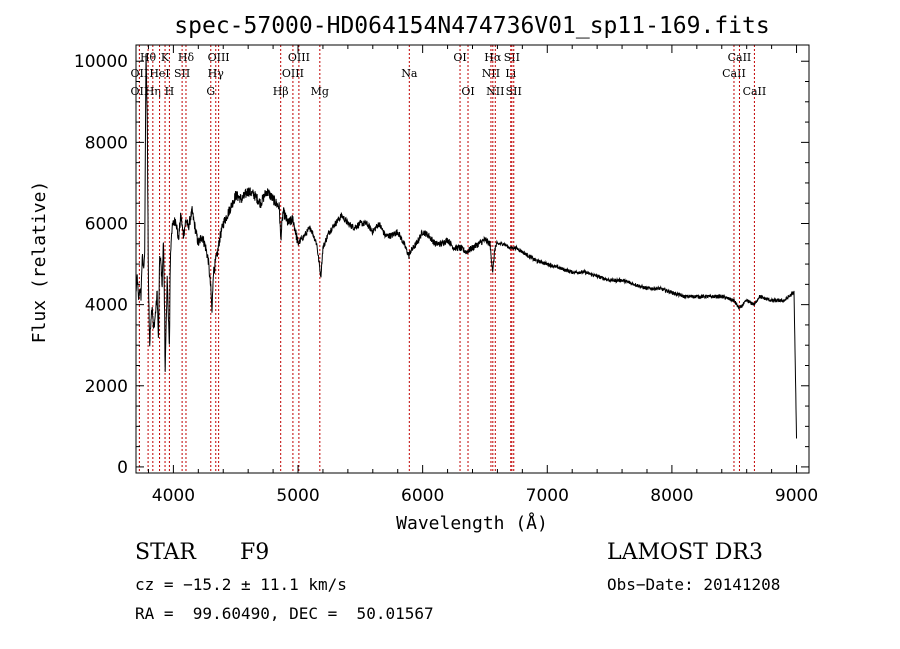 The height and width of the screenshot is (649, 900). Describe the element at coordinates (106, 225) in the screenshot. I see `y-tick-label: 6000` at that location.